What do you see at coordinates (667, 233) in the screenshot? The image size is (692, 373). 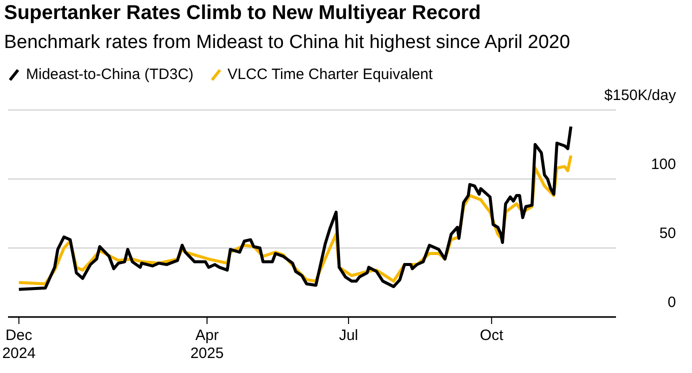 I see `y-tick-label: 50` at bounding box center [667, 233].